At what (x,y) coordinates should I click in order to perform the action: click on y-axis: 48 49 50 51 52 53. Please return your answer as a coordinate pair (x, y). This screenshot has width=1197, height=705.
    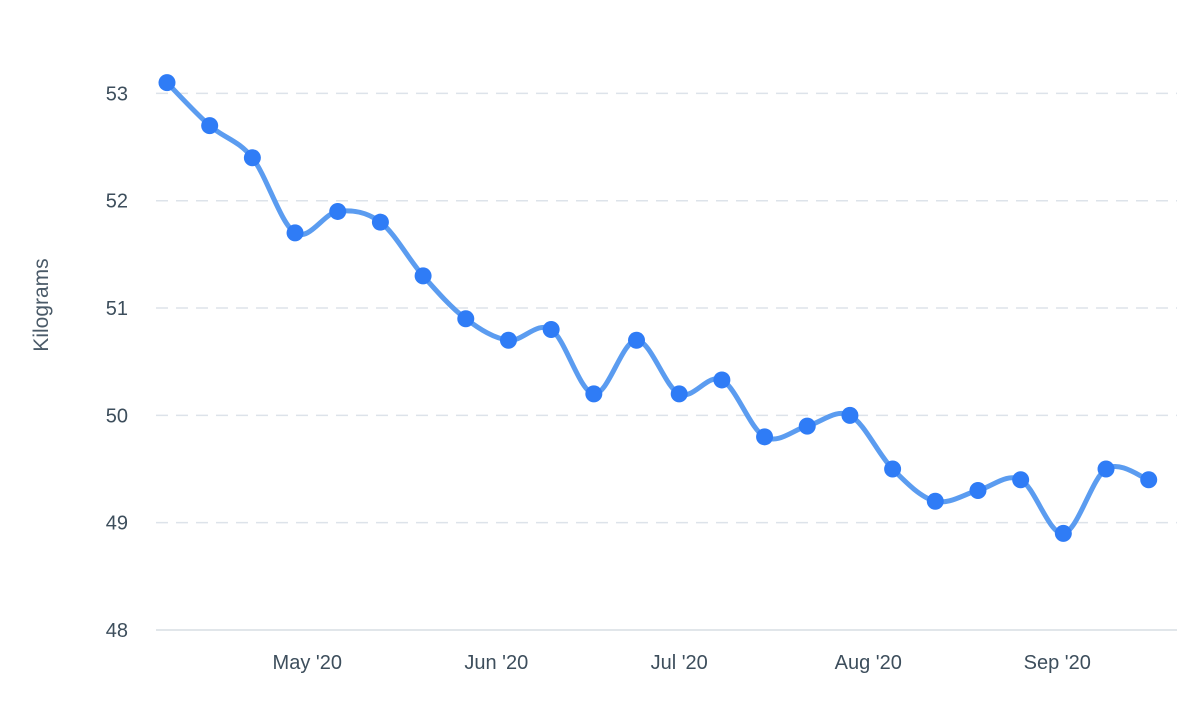
    Looking at the image, I should click on (117, 362).